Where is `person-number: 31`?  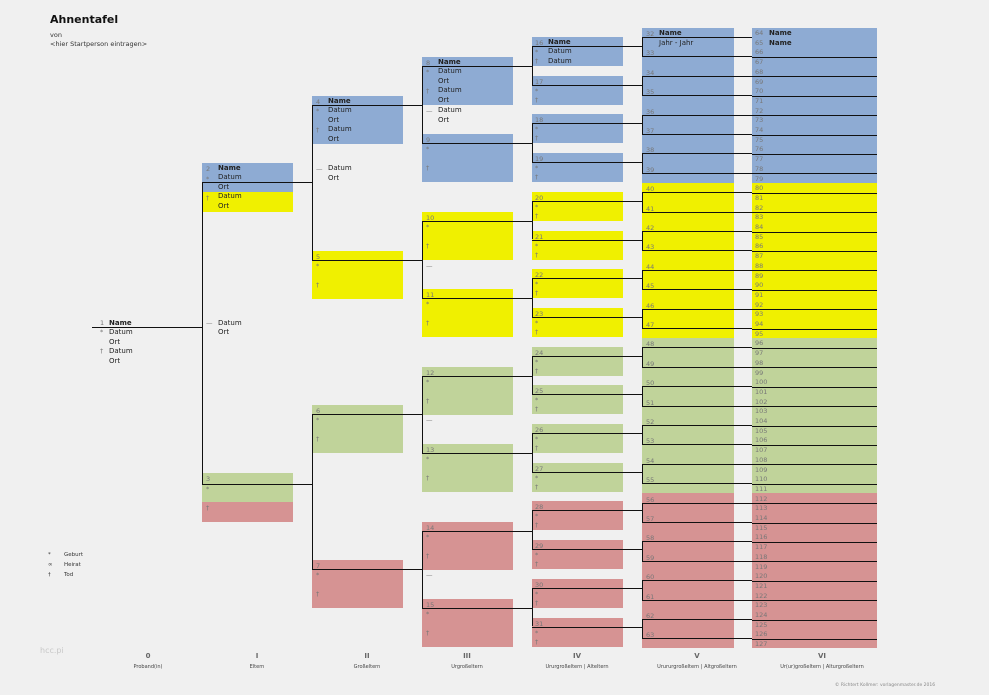
person-number: 31 is located at coordinates (539, 623).